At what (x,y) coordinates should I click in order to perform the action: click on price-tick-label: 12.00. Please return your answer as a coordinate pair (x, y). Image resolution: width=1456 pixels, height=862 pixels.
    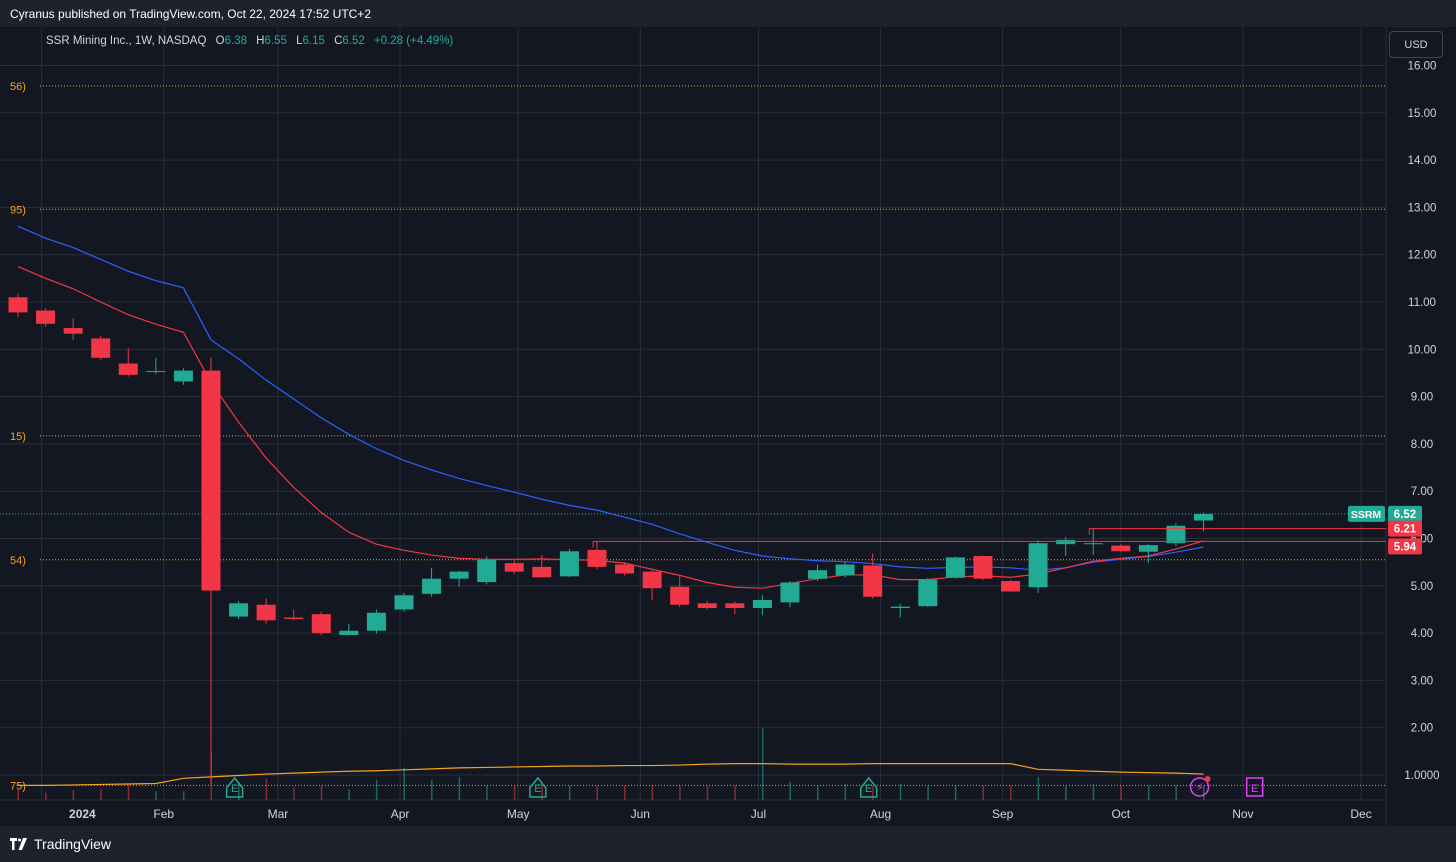
    Looking at the image, I should click on (1422, 256).